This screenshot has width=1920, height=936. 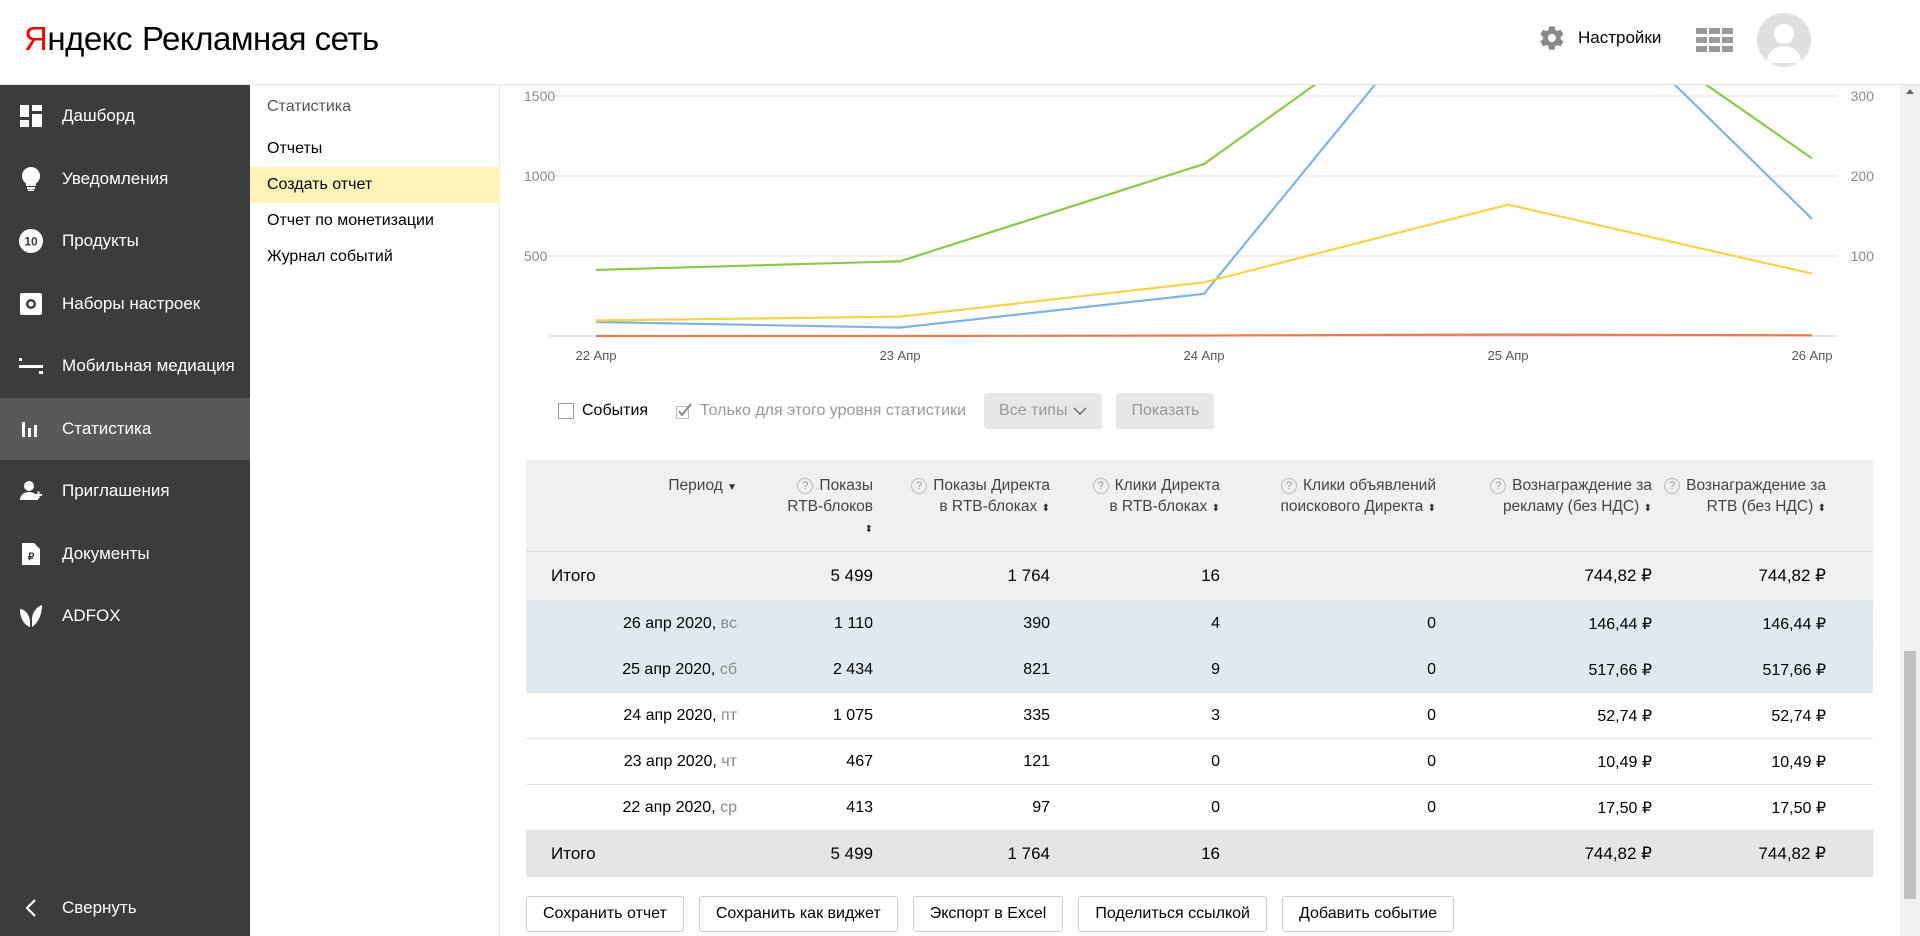 I want to click on save-widget-button: Сохранить как виджет, so click(x=798, y=914).